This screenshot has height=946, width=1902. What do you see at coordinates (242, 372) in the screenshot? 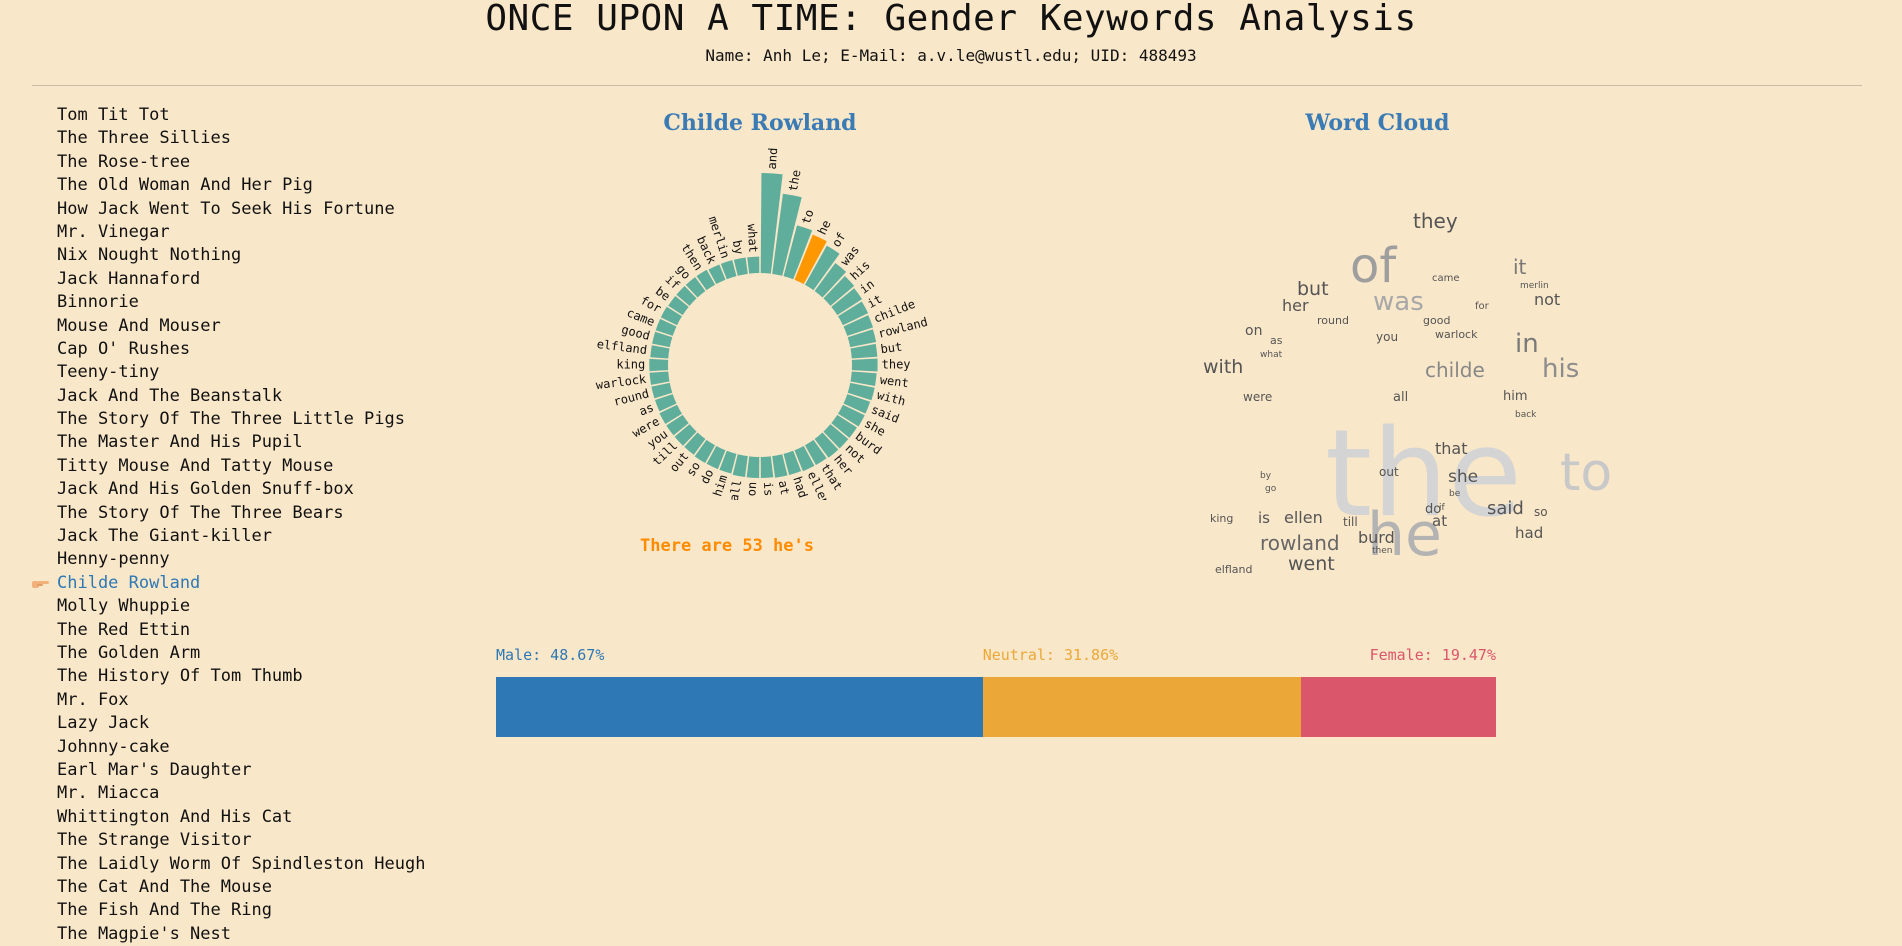
I see `story-item: Teeny-tiny` at bounding box center [242, 372].